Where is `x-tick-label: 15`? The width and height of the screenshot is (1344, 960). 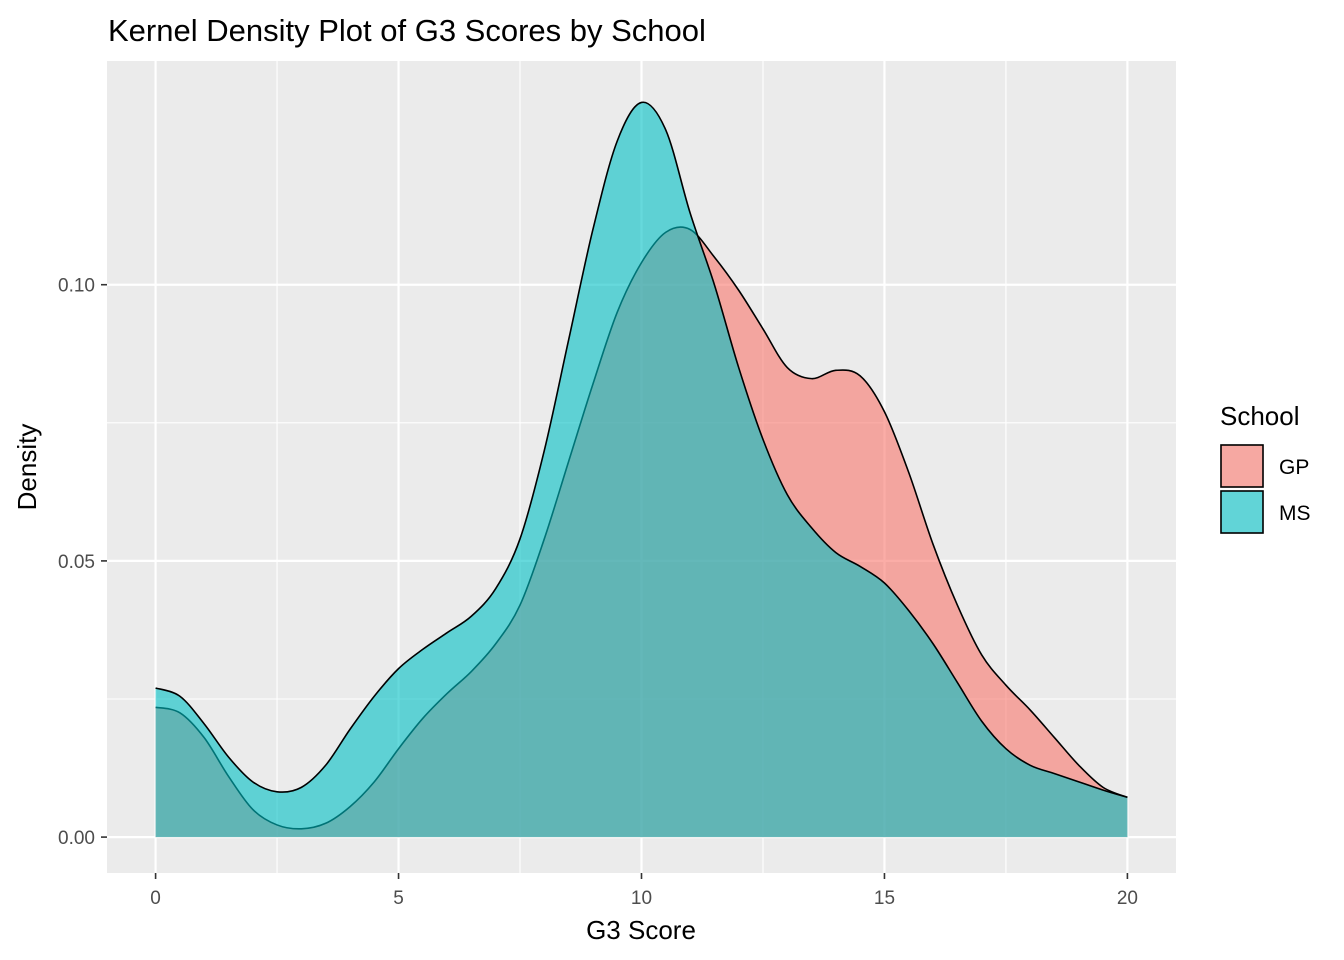
x-tick-label: 15 is located at coordinates (884, 898).